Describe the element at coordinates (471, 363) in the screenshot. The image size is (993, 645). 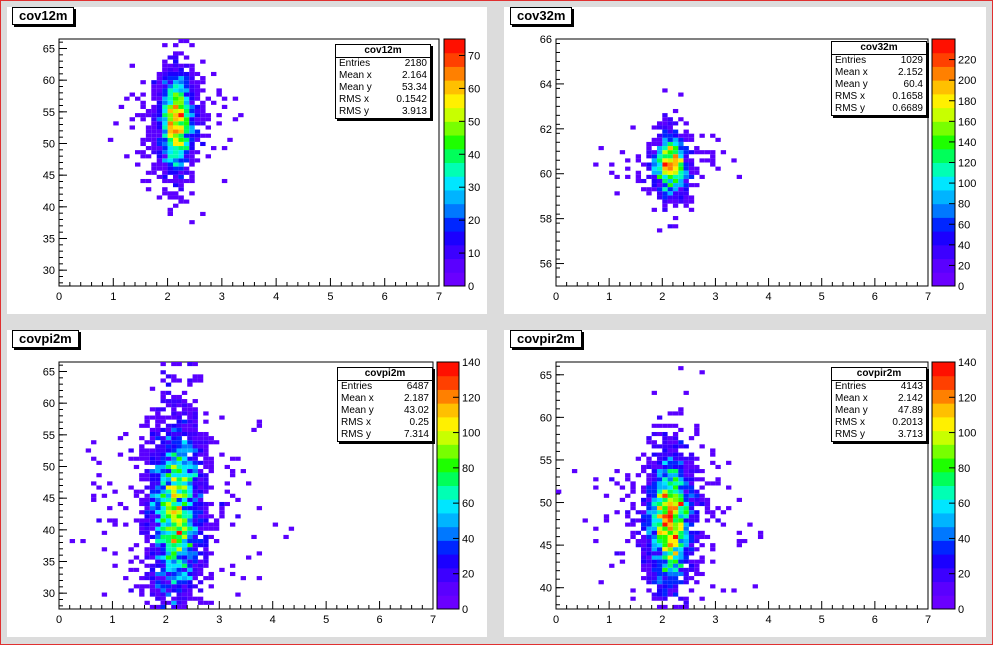
I see `z-tick-label: 140` at that location.